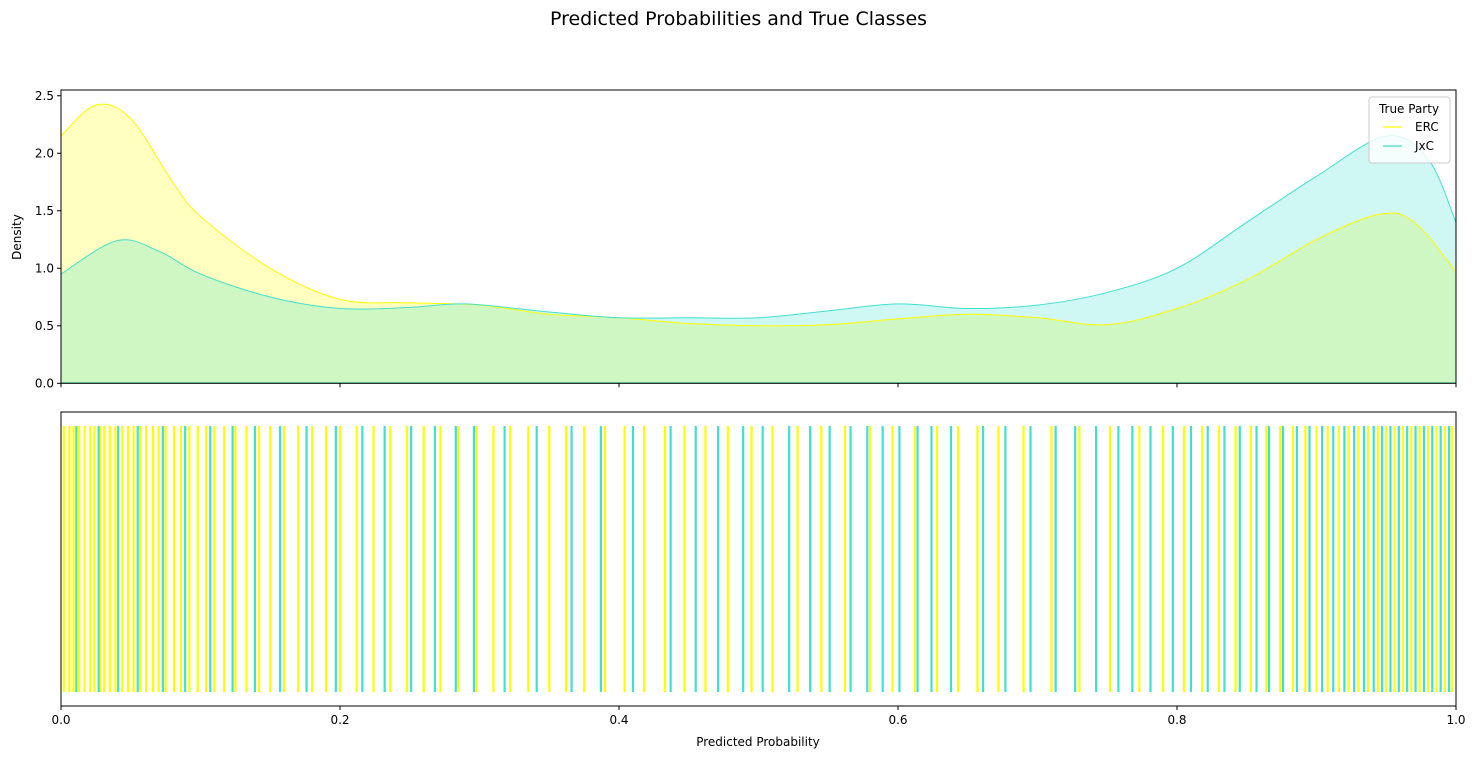  I want to click on chart-title: Predicted Probabilities and True Classes, so click(738, 19).